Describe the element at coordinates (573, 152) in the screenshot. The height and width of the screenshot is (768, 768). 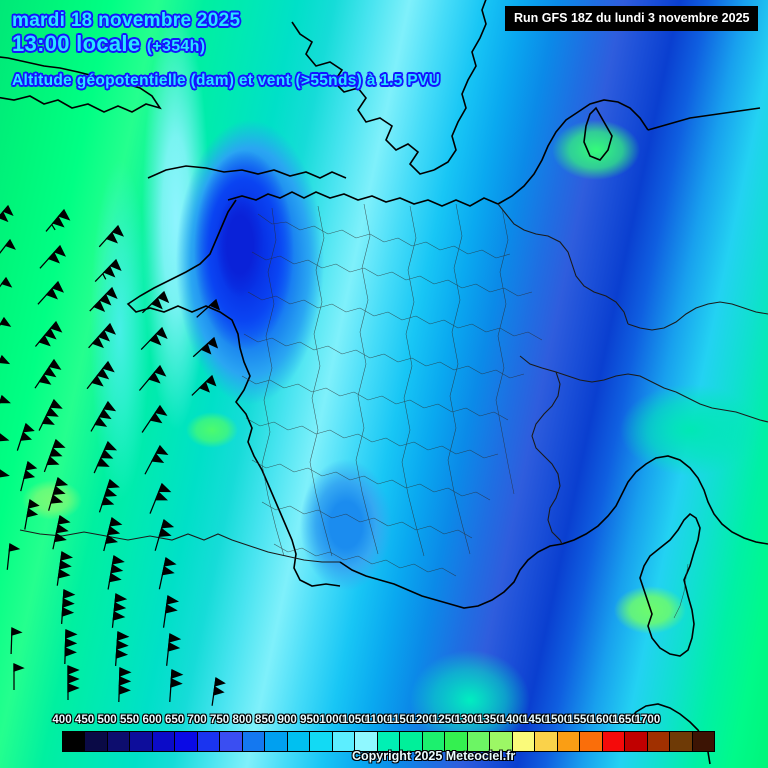
I see `coastline-low-countries` at that location.